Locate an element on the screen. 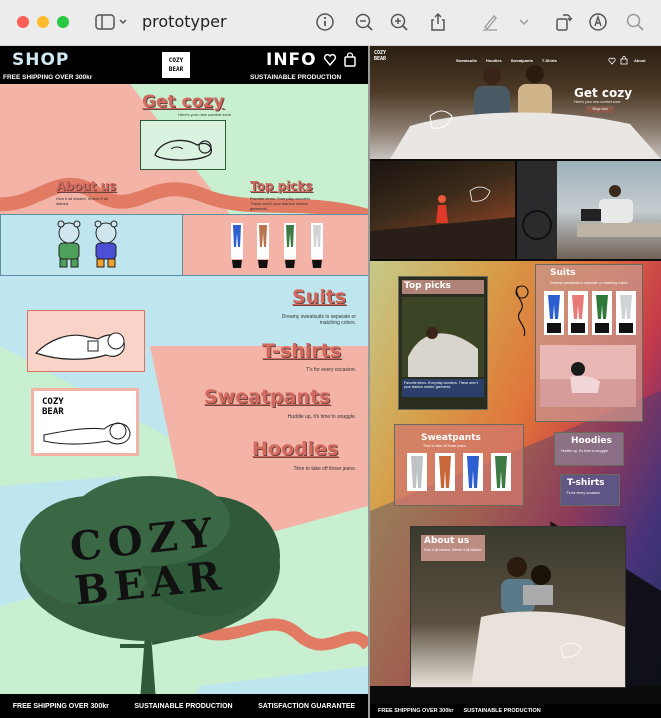 The image size is (661, 718). right-hero-subtitle: Here's your new comfort zone is located at coordinates (597, 102).